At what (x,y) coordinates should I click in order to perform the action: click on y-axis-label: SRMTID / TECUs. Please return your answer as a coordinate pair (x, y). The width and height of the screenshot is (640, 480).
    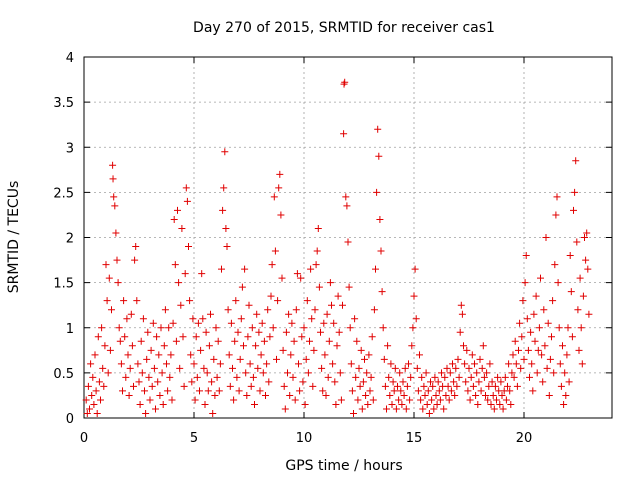
    Looking at the image, I should click on (14, 237).